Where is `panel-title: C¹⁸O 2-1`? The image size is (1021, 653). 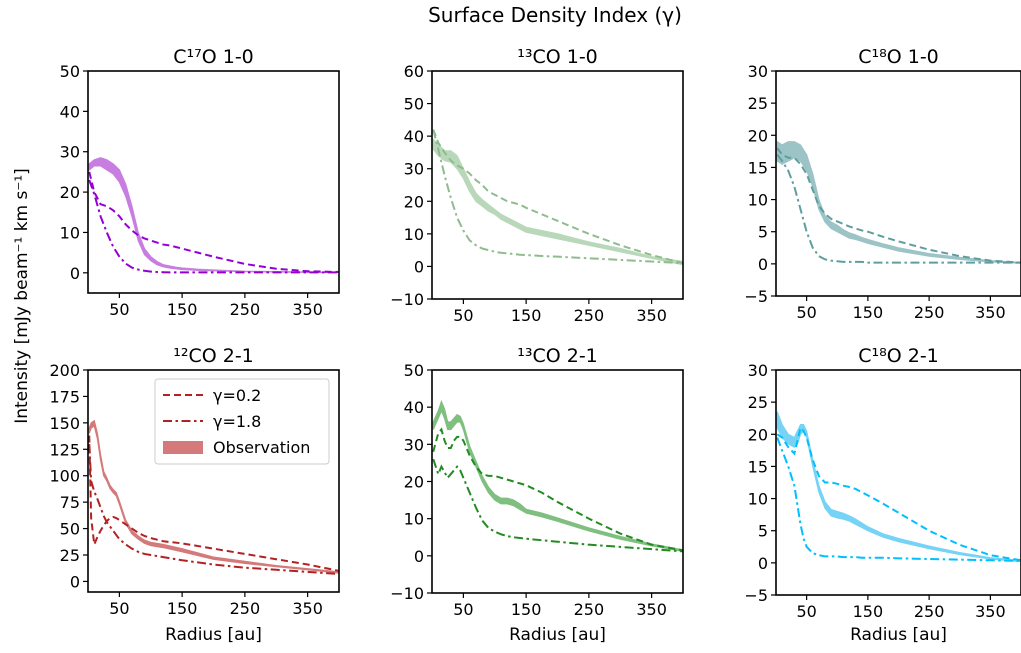 panel-title: C¹⁸O 2-1 is located at coordinates (898, 356).